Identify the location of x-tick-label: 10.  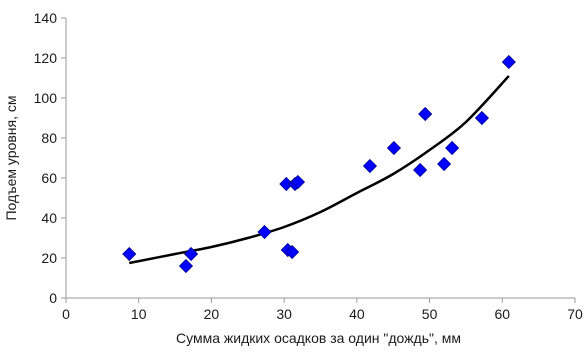
(139, 314).